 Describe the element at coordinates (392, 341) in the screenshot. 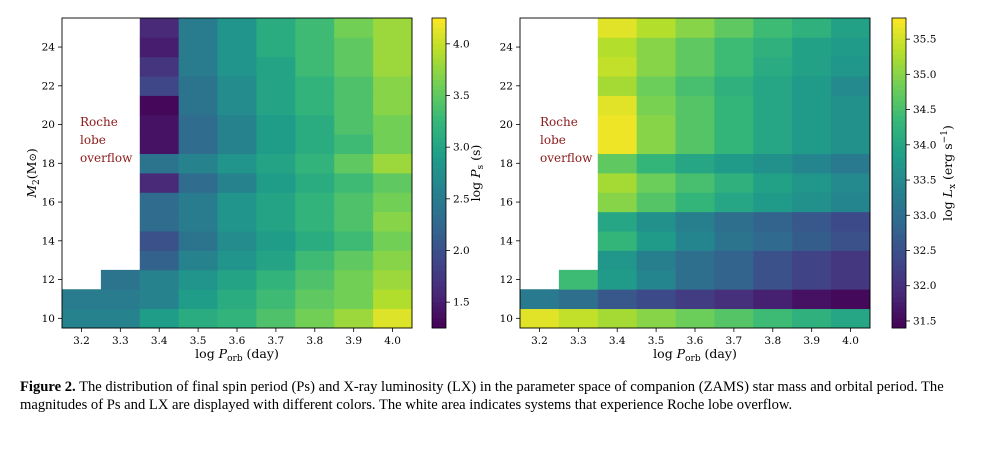

I see `x-tick-label: 4.0` at that location.